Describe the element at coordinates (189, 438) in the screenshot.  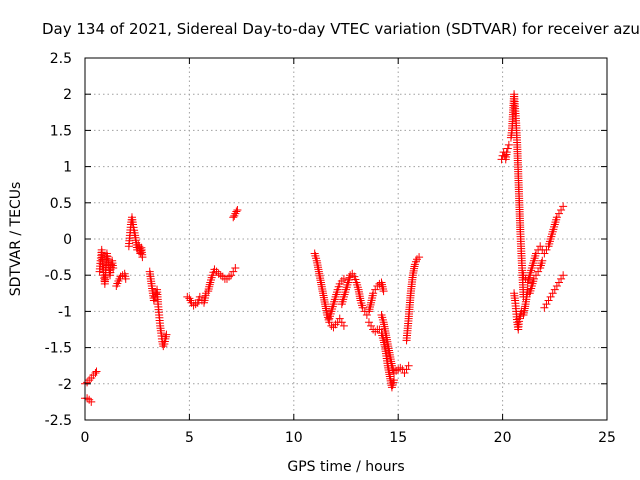
I see `x-tick-label: 5` at that location.